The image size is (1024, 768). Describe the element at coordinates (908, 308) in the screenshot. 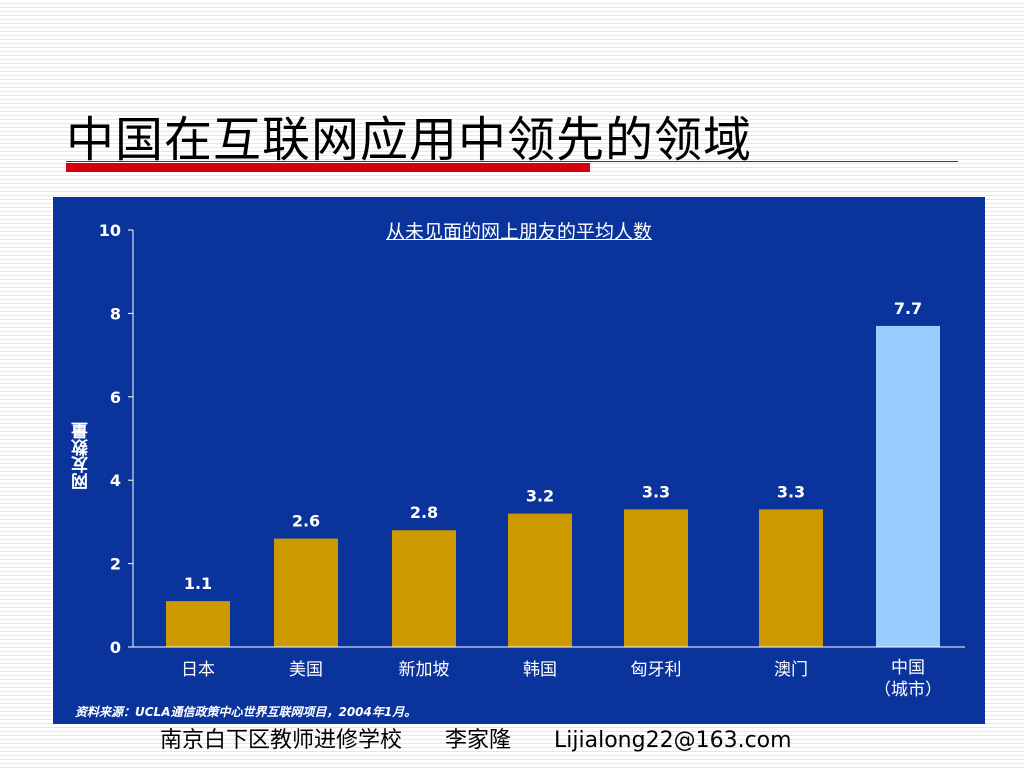

I see `bar-value-label: 7.7` at that location.